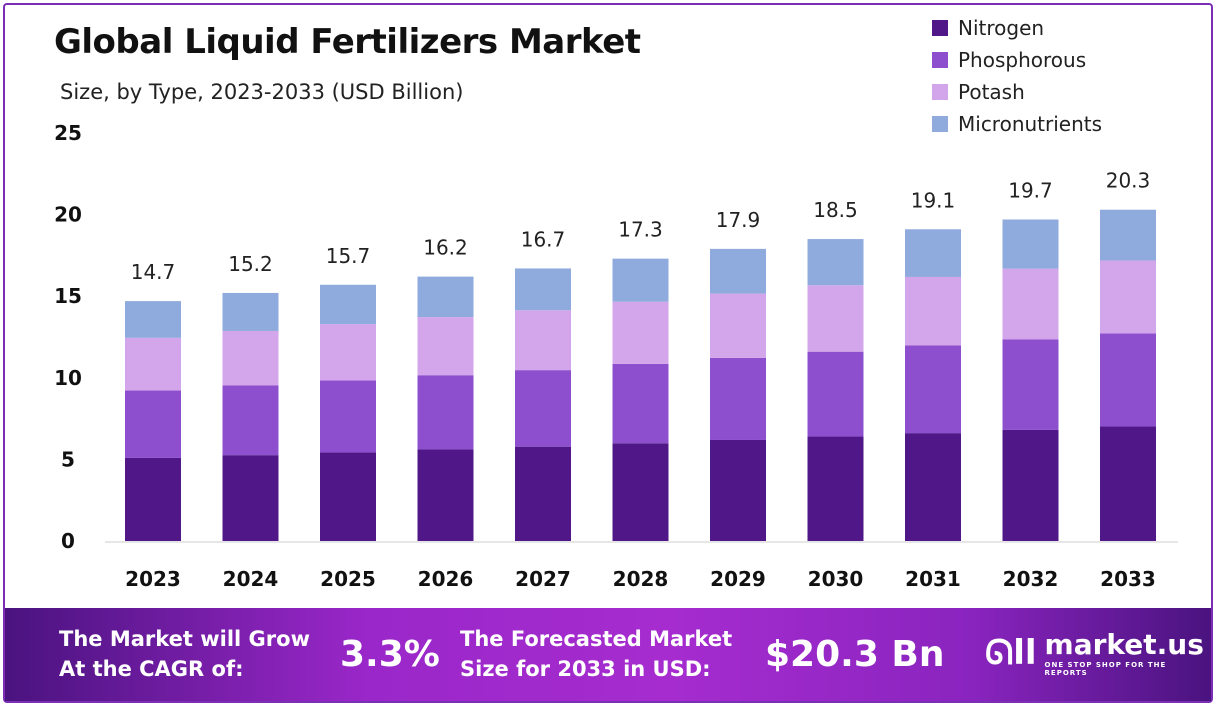 This screenshot has width=1216, height=723. What do you see at coordinates (1030, 190) in the screenshot?
I see `total-label: 19.7` at bounding box center [1030, 190].